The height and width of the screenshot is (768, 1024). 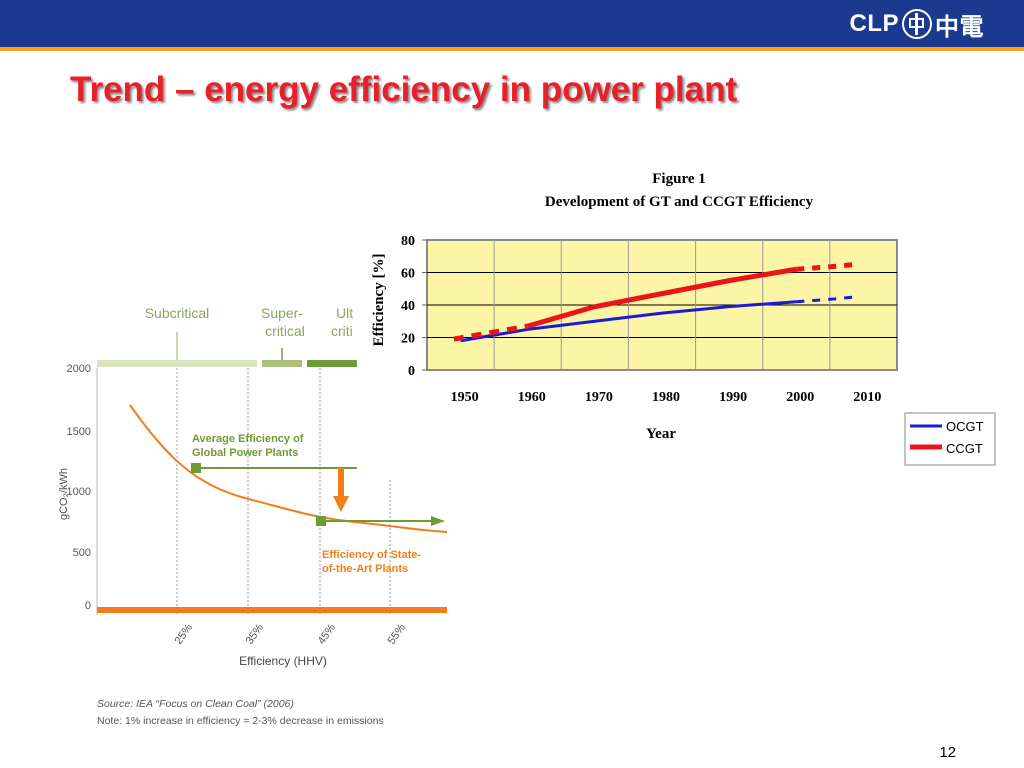 I want to click on logo-cjk: 中電, so click(x=959, y=27).